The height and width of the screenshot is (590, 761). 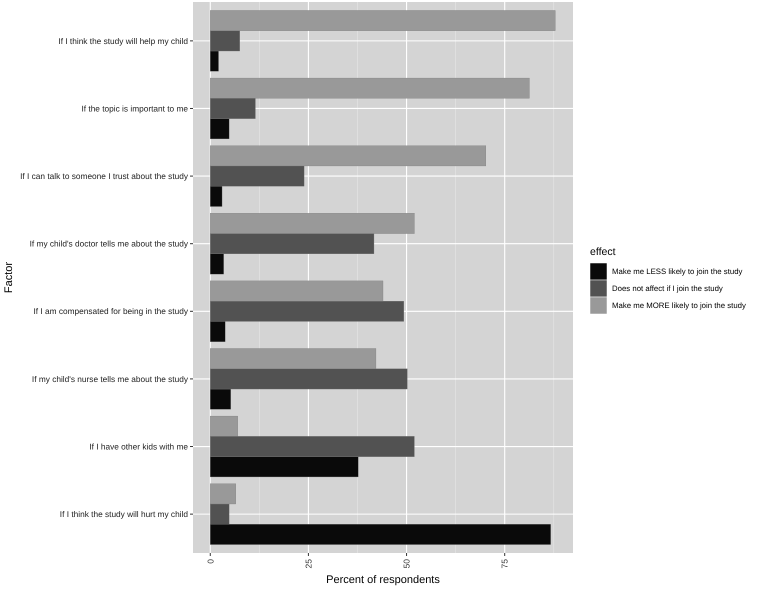 I want to click on legend-title: effect, so click(x=603, y=252).